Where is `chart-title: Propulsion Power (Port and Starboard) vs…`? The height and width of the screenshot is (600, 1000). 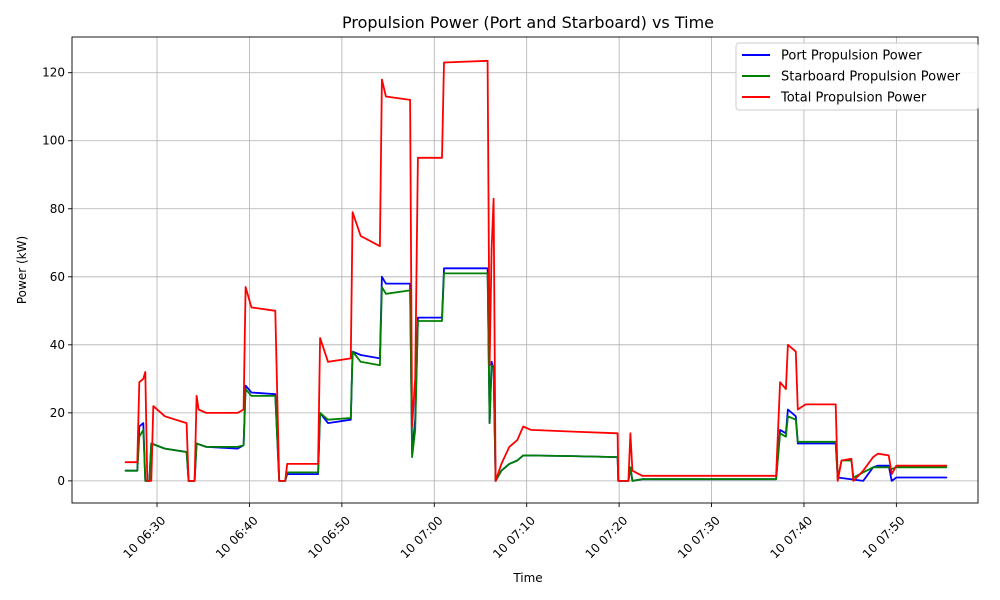 chart-title: Propulsion Power (Port and Starboard) vs… is located at coordinates (528, 22).